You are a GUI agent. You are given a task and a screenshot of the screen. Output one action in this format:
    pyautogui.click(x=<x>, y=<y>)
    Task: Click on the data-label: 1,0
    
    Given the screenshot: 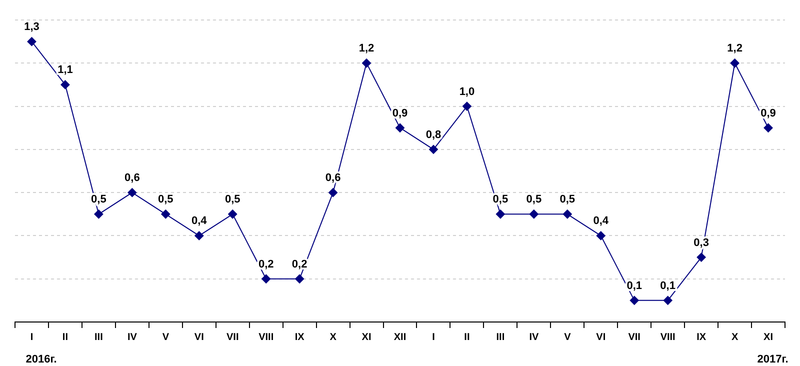 What is the action you would take?
    pyautogui.click(x=467, y=92)
    